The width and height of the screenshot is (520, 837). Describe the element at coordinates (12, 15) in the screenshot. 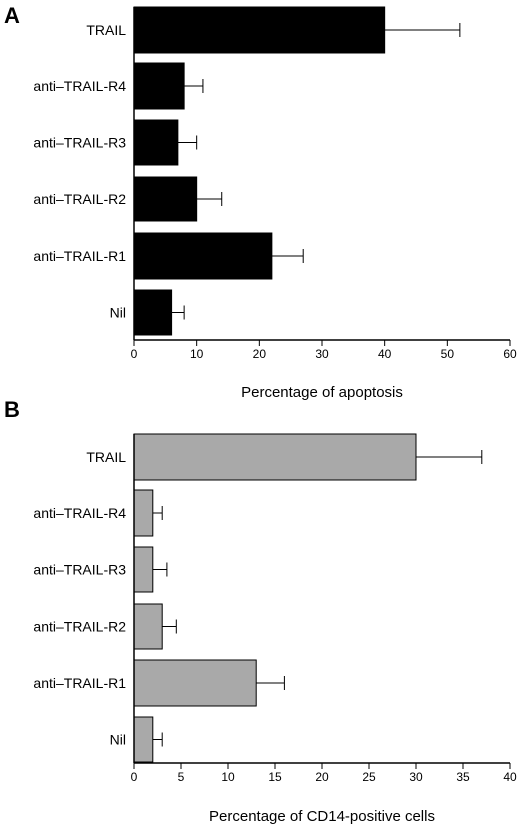

I see `panel-letter-a: A` at that location.